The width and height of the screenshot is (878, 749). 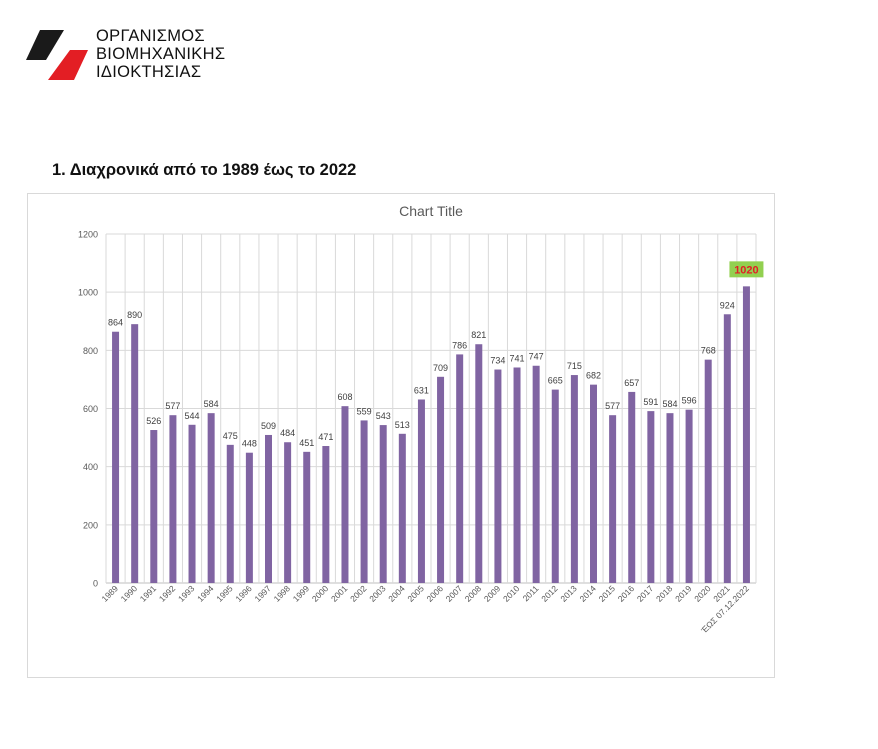 What do you see at coordinates (358, 593) in the screenshot?
I see `x-tick-label: 2002` at bounding box center [358, 593].